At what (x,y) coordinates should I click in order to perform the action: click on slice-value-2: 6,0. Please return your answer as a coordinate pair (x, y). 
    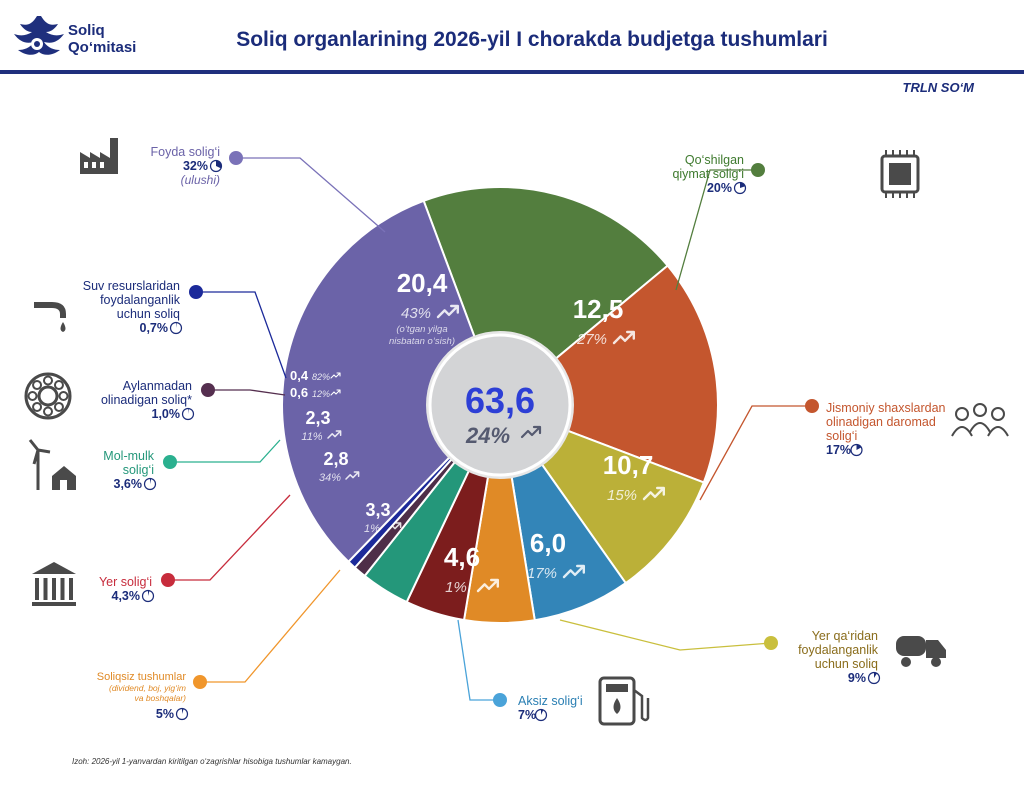
    Looking at the image, I should click on (548, 543).